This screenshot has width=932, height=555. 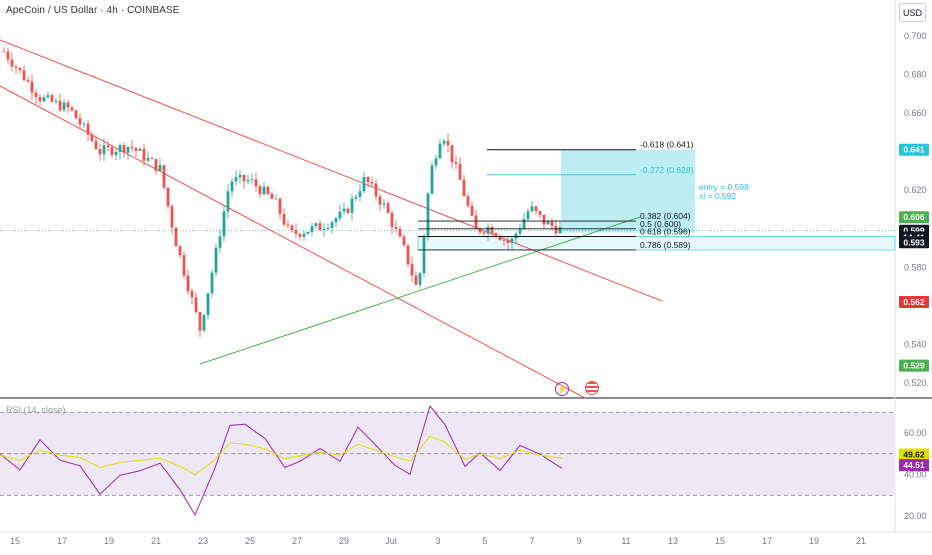 What do you see at coordinates (767, 541) in the screenshot?
I see `time-tick-16: 17` at bounding box center [767, 541].